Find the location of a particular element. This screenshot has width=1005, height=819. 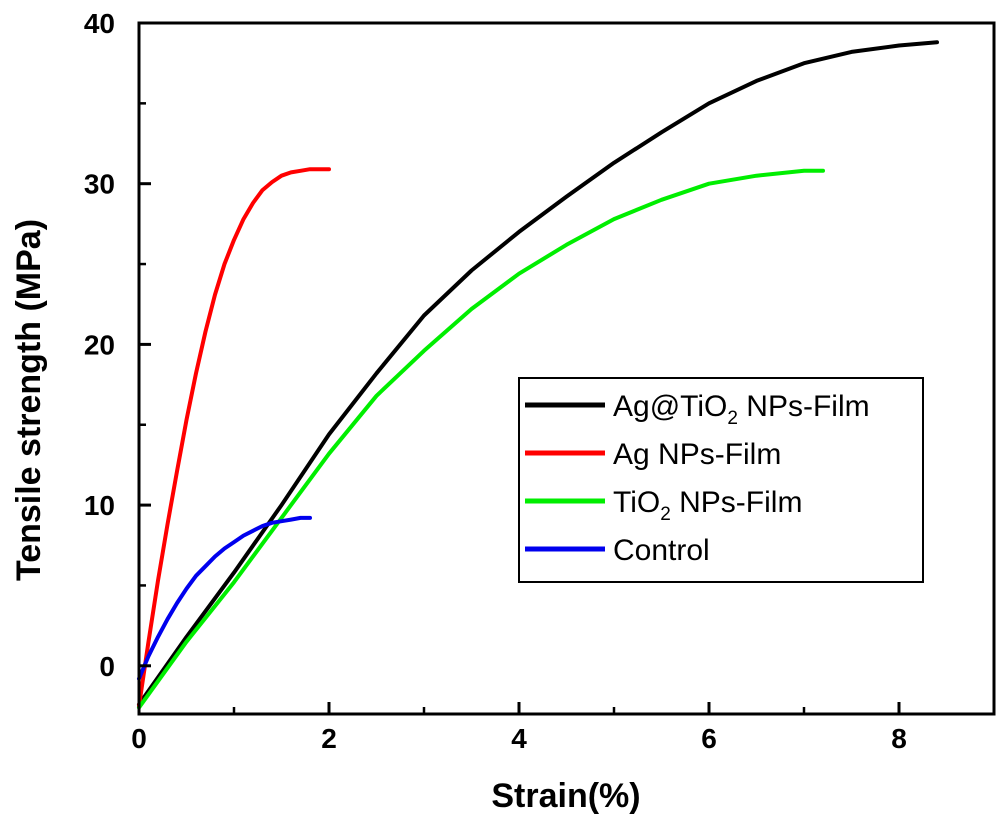

x-tick-label: 2 is located at coordinates (329, 738).